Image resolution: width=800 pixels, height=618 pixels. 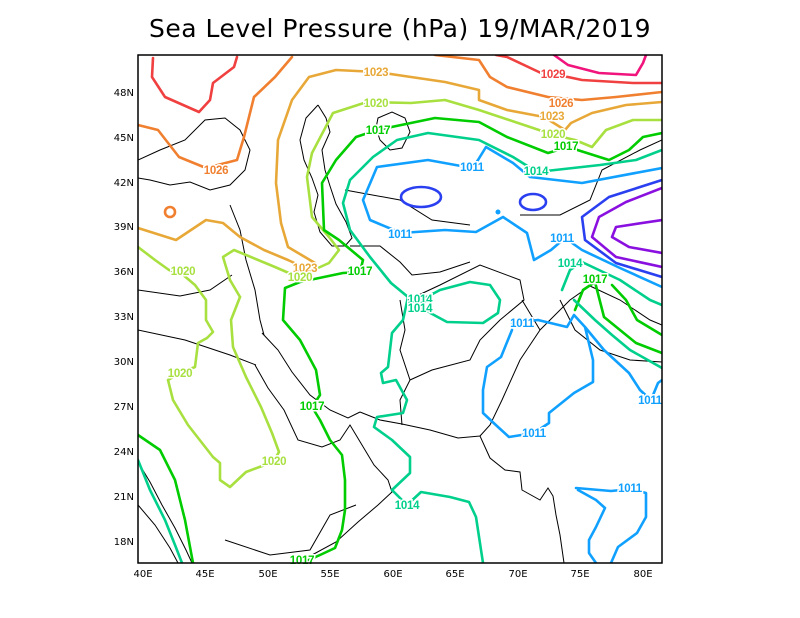 What do you see at coordinates (329, 574) in the screenshot?
I see `lon-tick-label: 55E` at bounding box center [329, 574].